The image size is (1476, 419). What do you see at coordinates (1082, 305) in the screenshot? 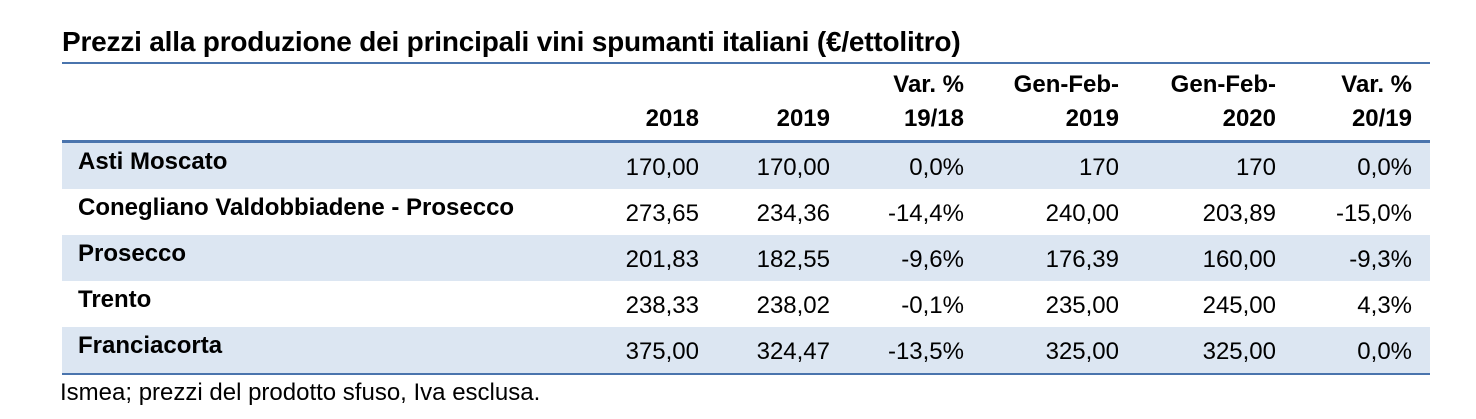
I see `cell-value: 235,00` at bounding box center [1082, 305].